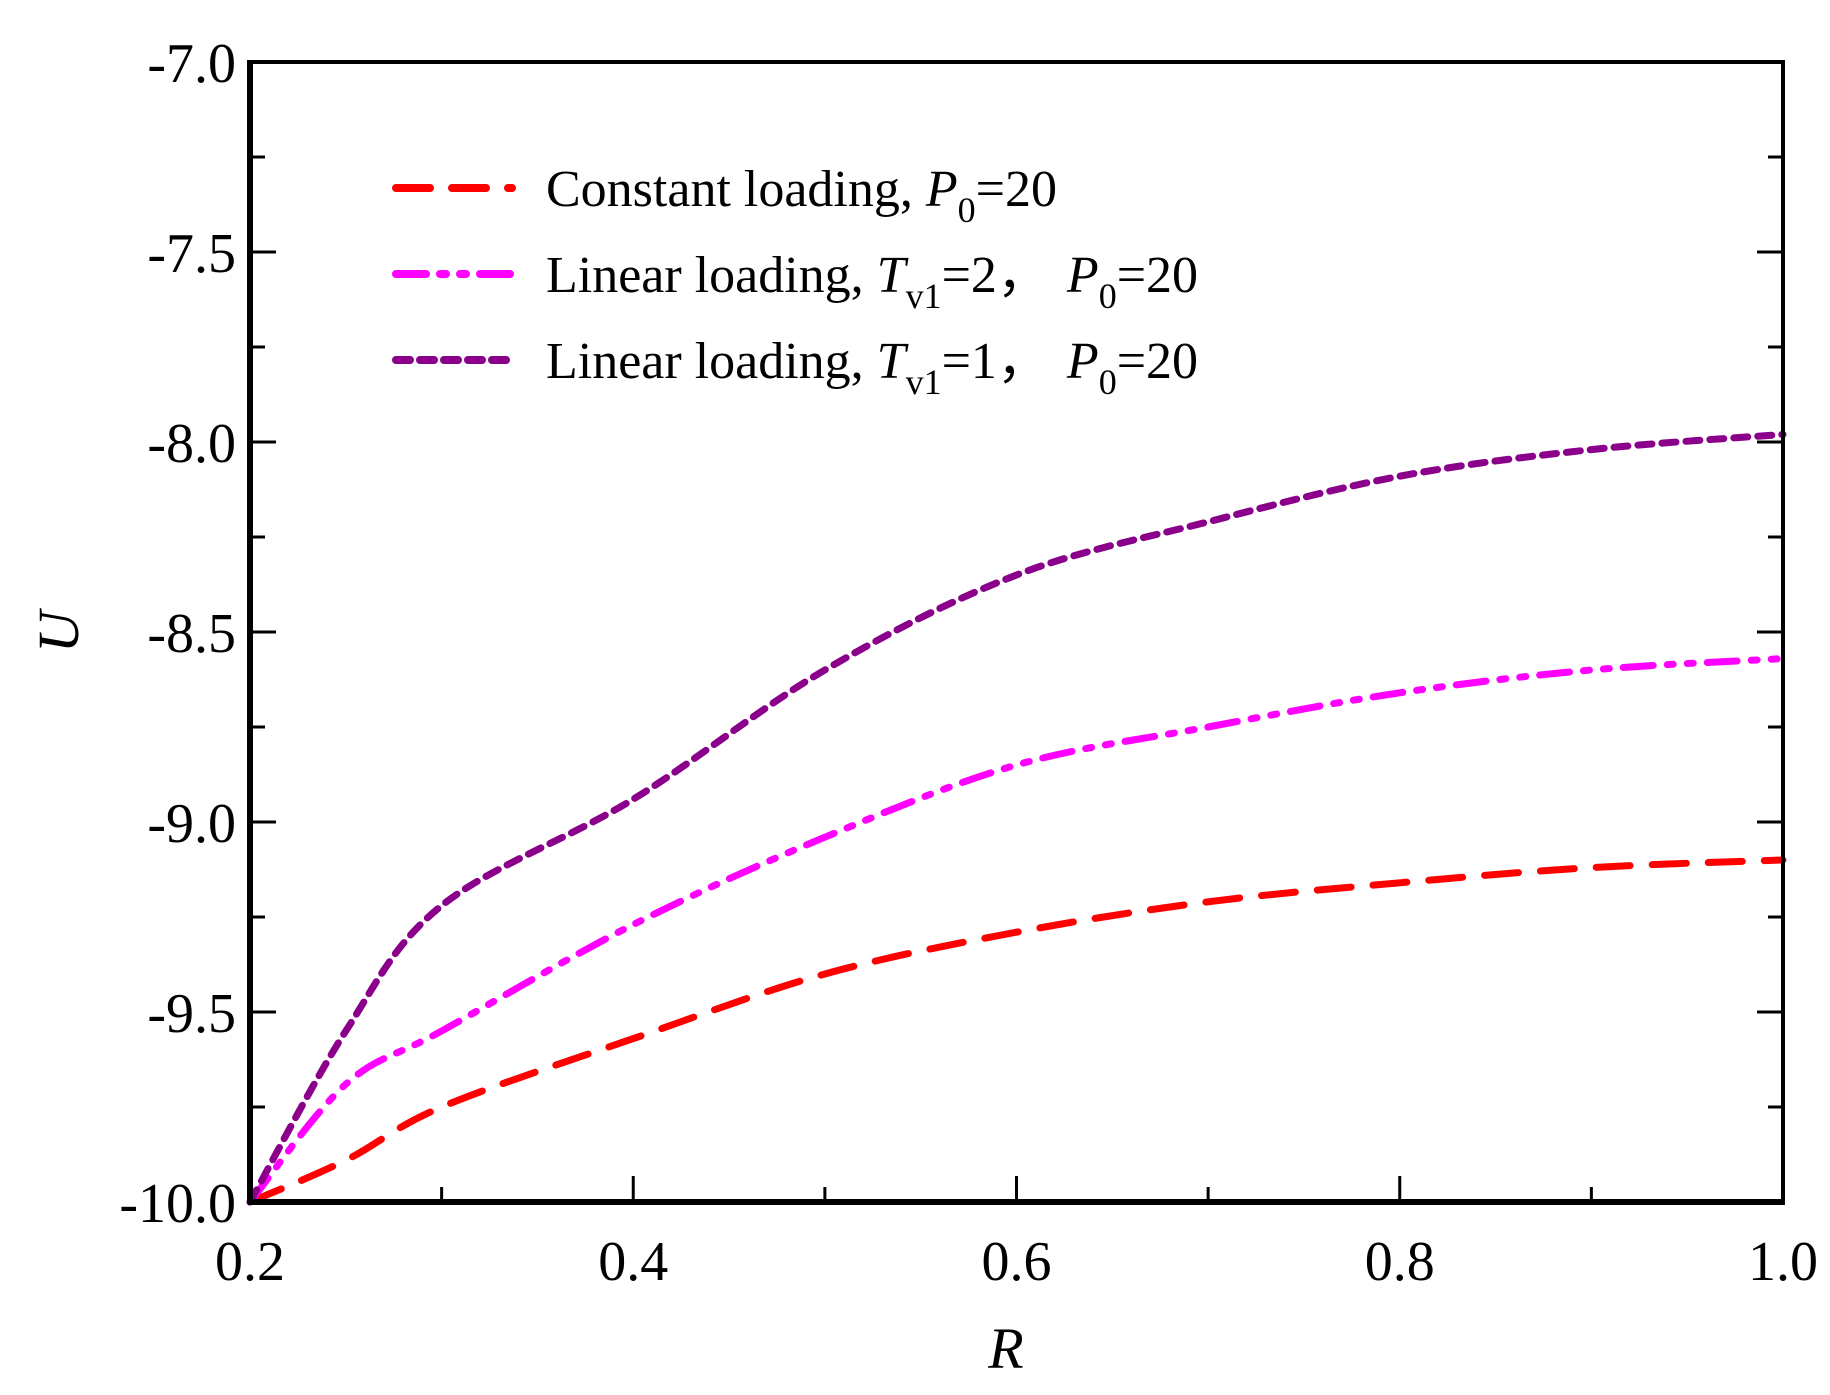  What do you see at coordinates (872, 367) in the screenshot?
I see `legend-label-2: Linear loading, Tv1=1， P0=20` at bounding box center [872, 367].